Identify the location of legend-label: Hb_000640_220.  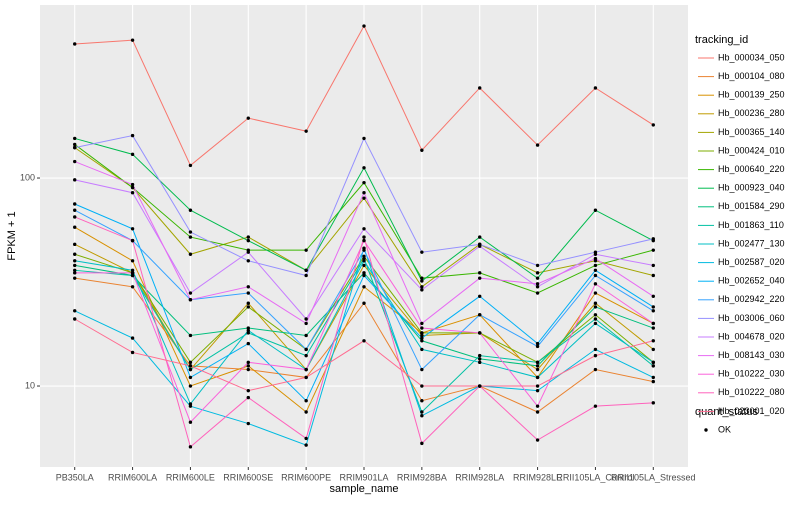
(751, 169).